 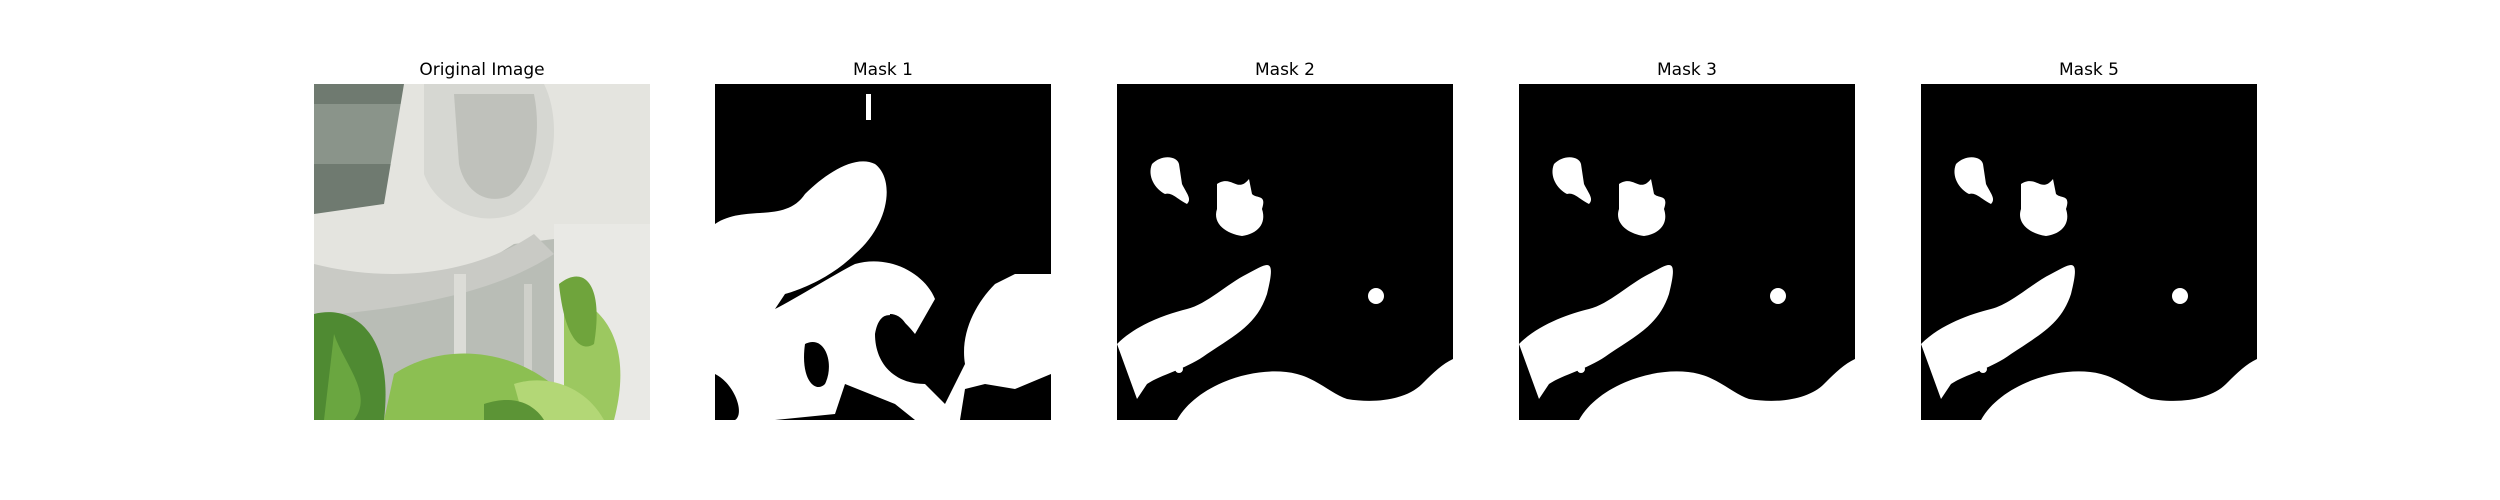 I want to click on mask-3-image, so click(x=1687, y=252).